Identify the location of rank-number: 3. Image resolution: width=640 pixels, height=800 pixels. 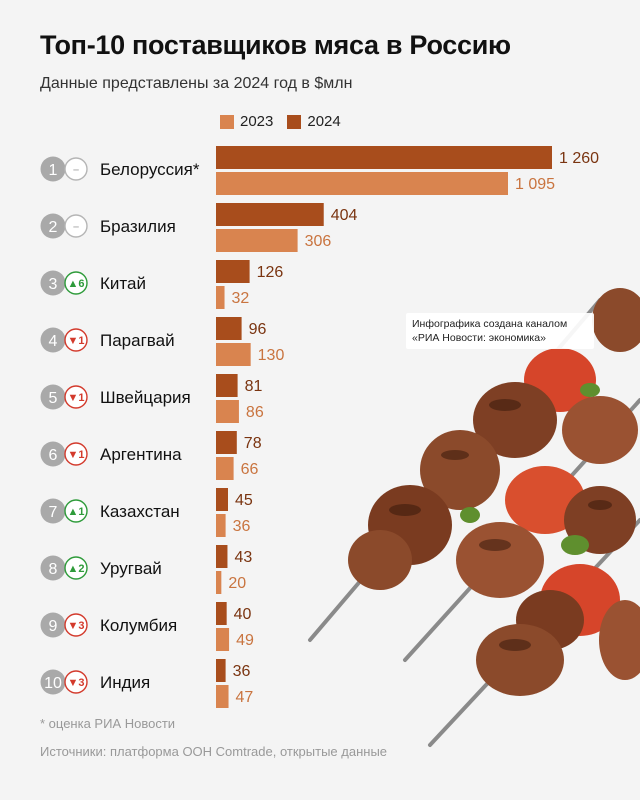
(53, 284).